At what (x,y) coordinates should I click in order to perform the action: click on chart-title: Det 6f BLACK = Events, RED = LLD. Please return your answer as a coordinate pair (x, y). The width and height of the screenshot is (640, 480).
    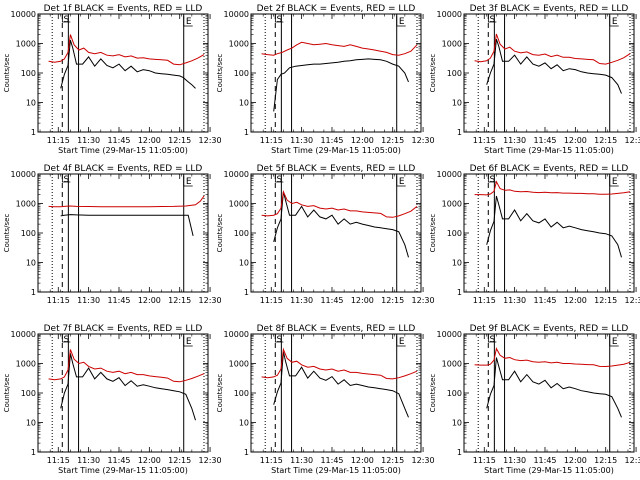
    Looking at the image, I should click on (549, 169).